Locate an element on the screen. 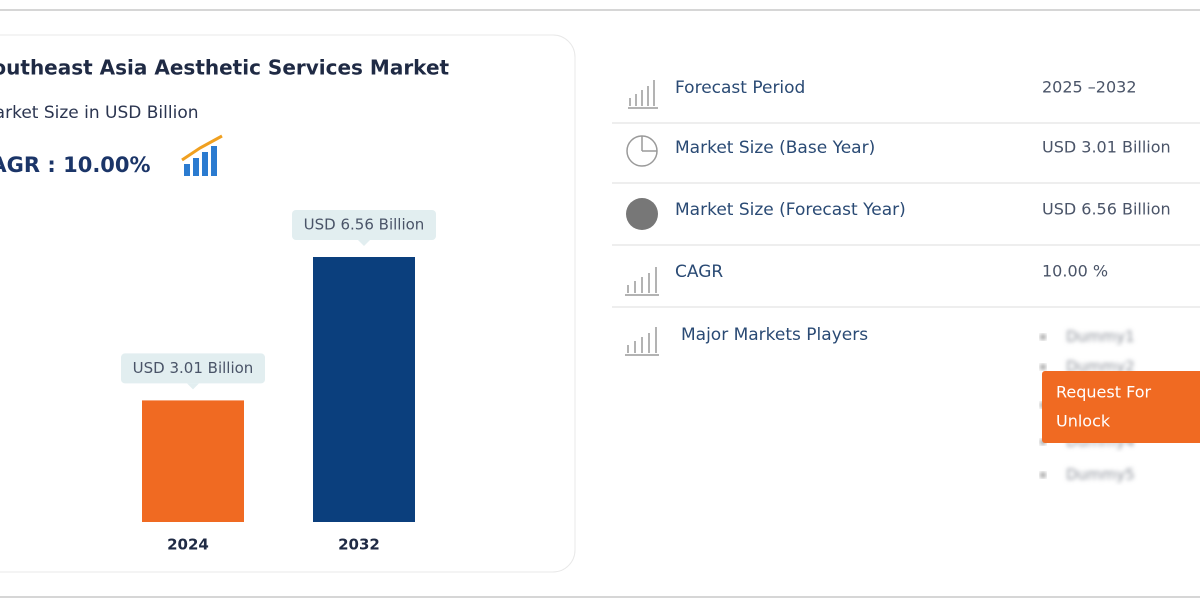  x-tick-label: 2024 is located at coordinates (188, 545).